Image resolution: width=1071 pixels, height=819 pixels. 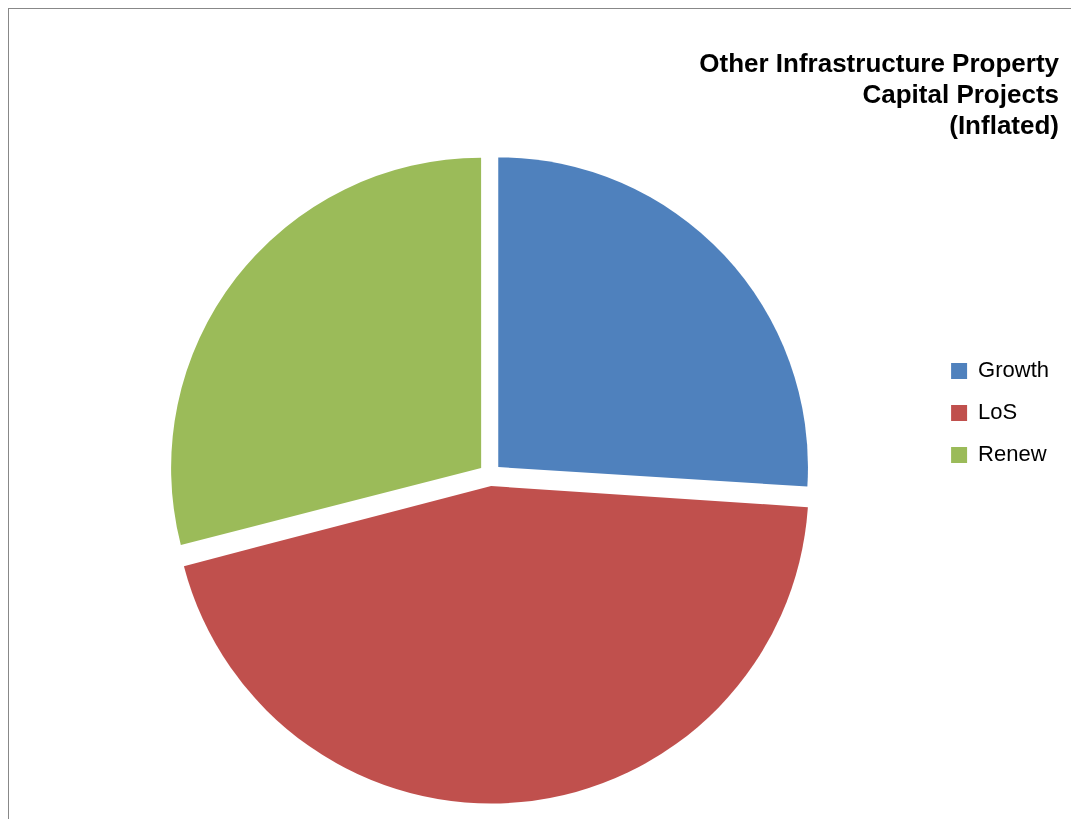 I want to click on chart-title: Other Infrastructure Property Capital Projects (Inflated), so click(x=879, y=94).